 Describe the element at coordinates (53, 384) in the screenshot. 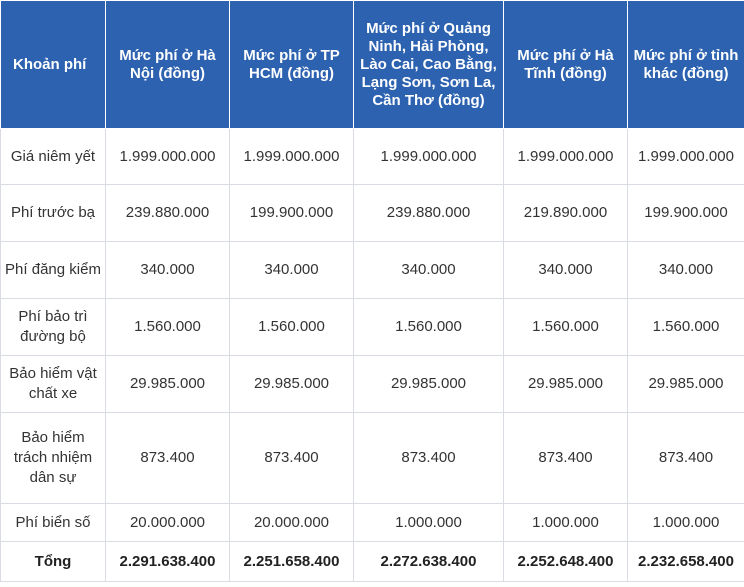

I see `row-label: Bảo hiểm vật chất xe` at that location.